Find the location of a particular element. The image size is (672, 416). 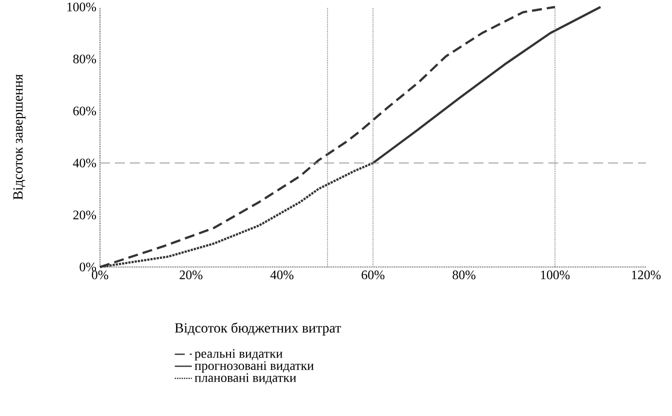

x-tick-label: 40% is located at coordinates (282, 275).